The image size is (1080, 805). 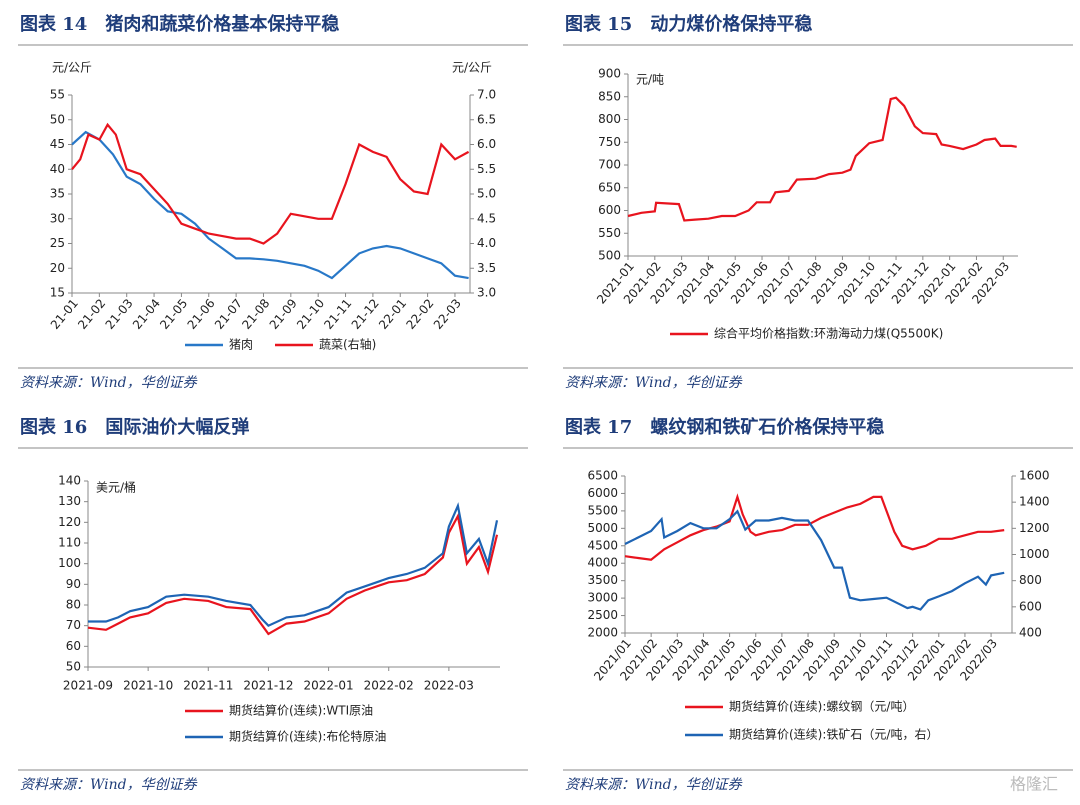 What do you see at coordinates (307, 736) in the screenshot?
I see `legend-label: 期货结算价(连续):布伦特原油` at bounding box center [307, 736].